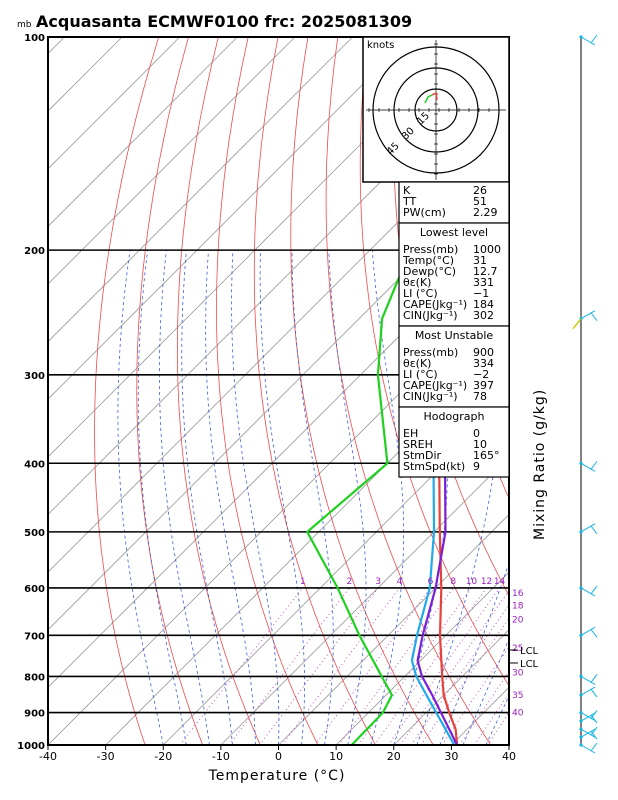 The image size is (618, 800). Describe the element at coordinates (454, 416) in the screenshot. I see `indices-section-header: Hodograph` at that location.